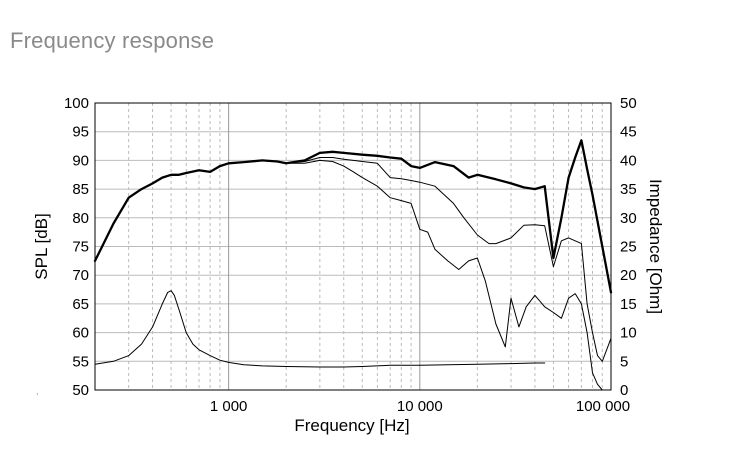 This screenshot has height=450, width=733. Describe the element at coordinates (80, 333) in the screenshot. I see `y-tick-label-2: 60` at that location.